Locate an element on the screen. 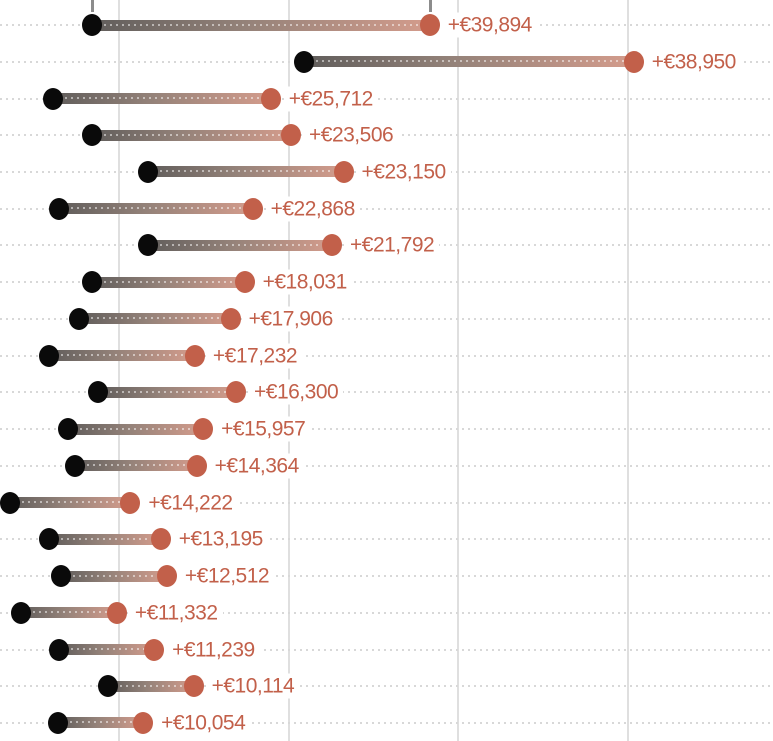  value-label: +€18,031 is located at coordinates (304, 282).